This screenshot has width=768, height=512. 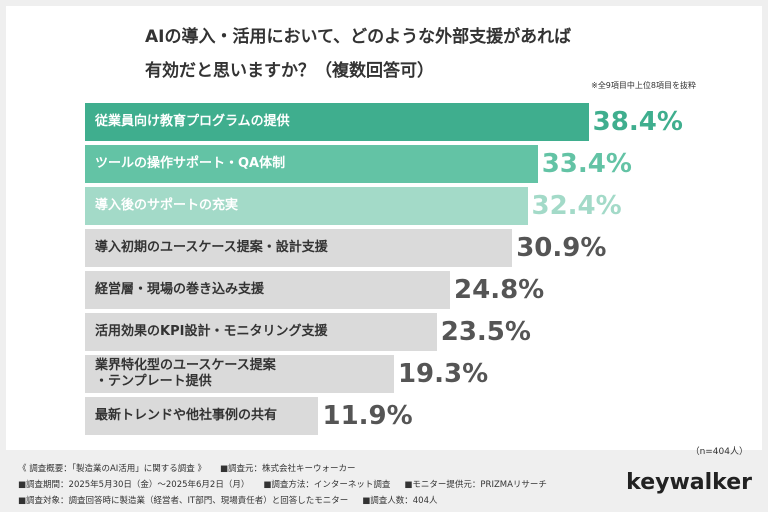 I want to click on category-label: 経営層・現場の巻き込み支援, so click(x=180, y=289).